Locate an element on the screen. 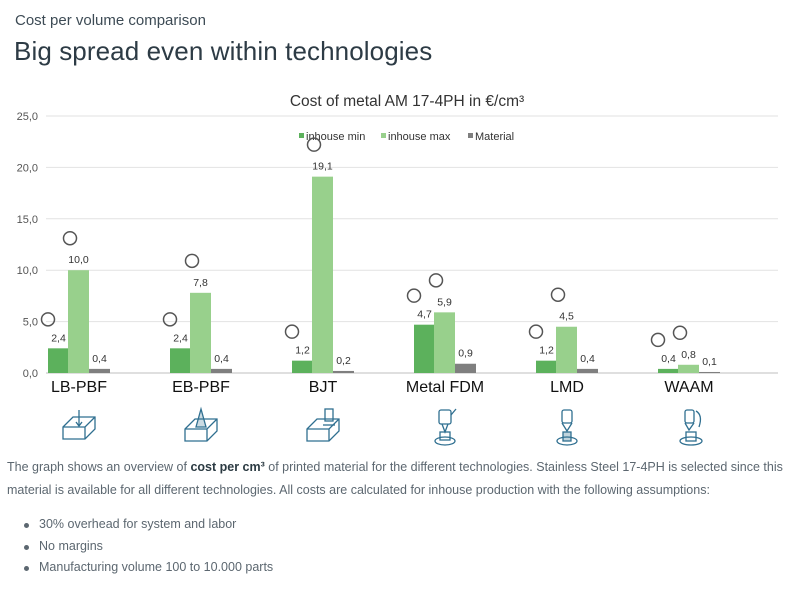 The width and height of the screenshot is (799, 591). legend-label: inhouse max is located at coordinates (419, 137).